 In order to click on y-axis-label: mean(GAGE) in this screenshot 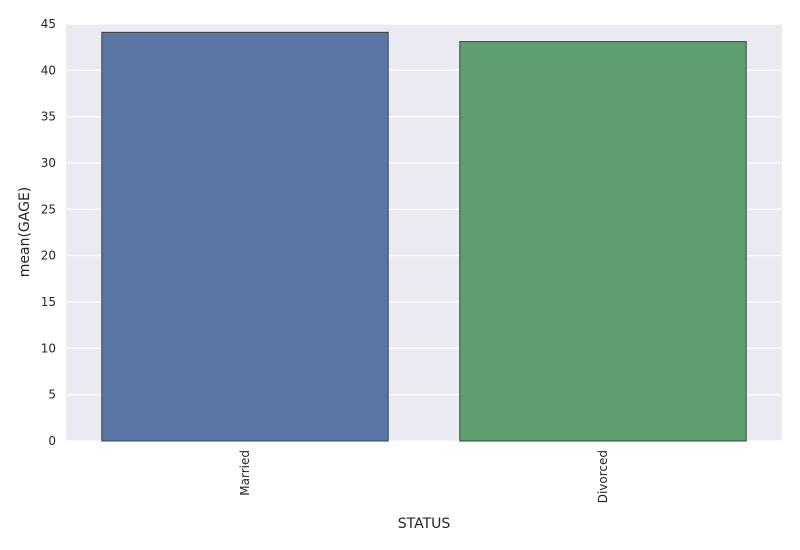, I will do `click(25, 232)`.